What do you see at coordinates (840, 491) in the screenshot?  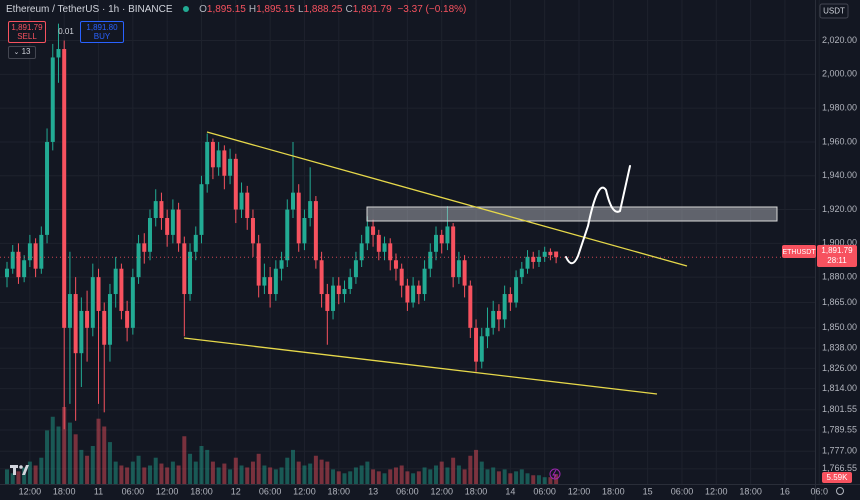 I see `settings-icon` at bounding box center [840, 491].